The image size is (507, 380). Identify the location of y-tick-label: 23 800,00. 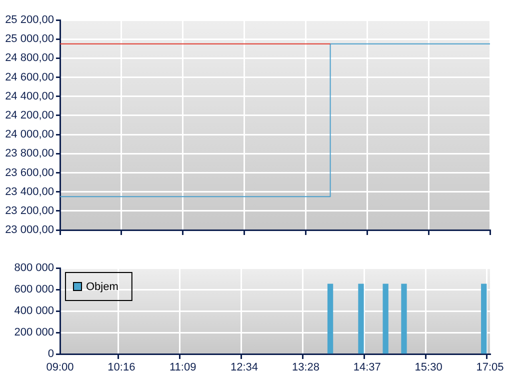
(29, 154).